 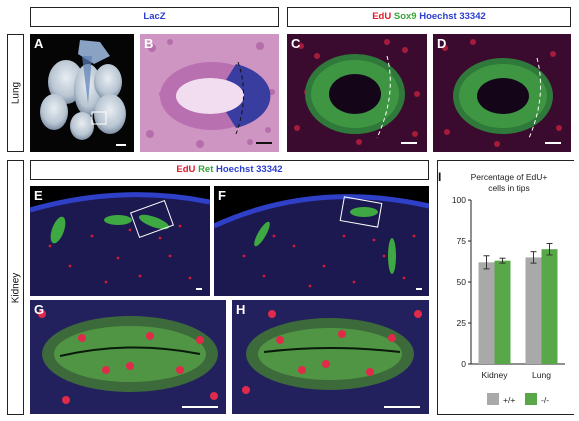 I want to click on panel-g-kidney-tip: G, so click(x=128, y=357).